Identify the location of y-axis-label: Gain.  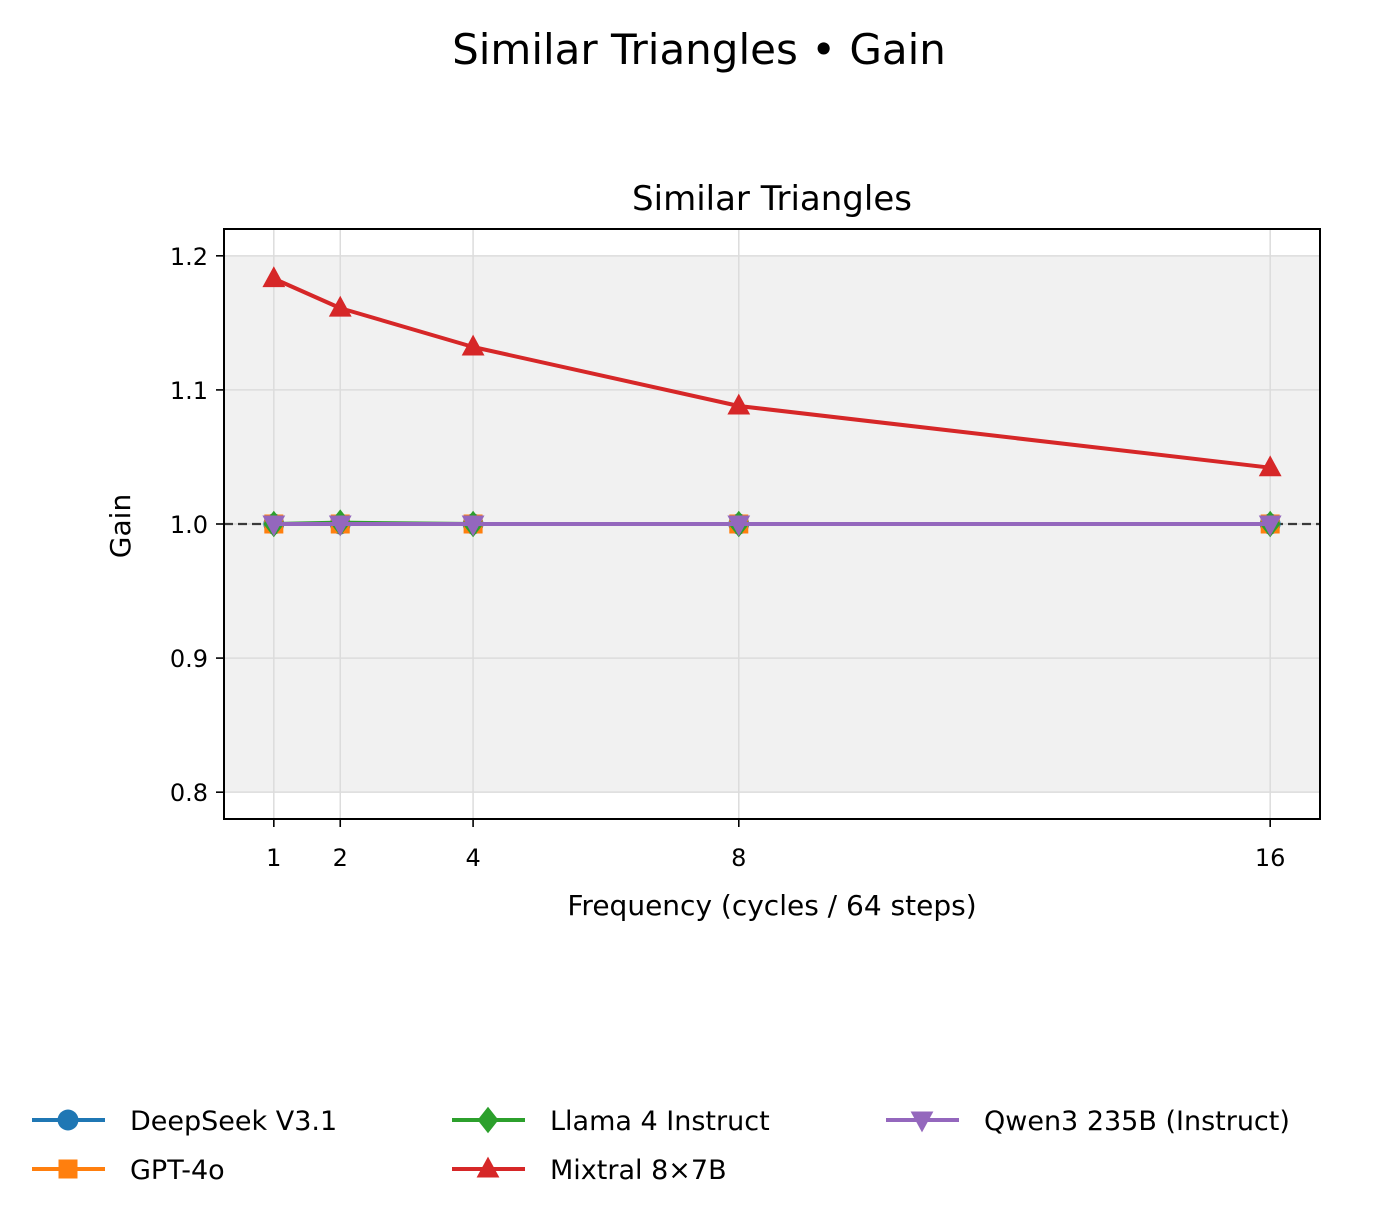
(120, 526).